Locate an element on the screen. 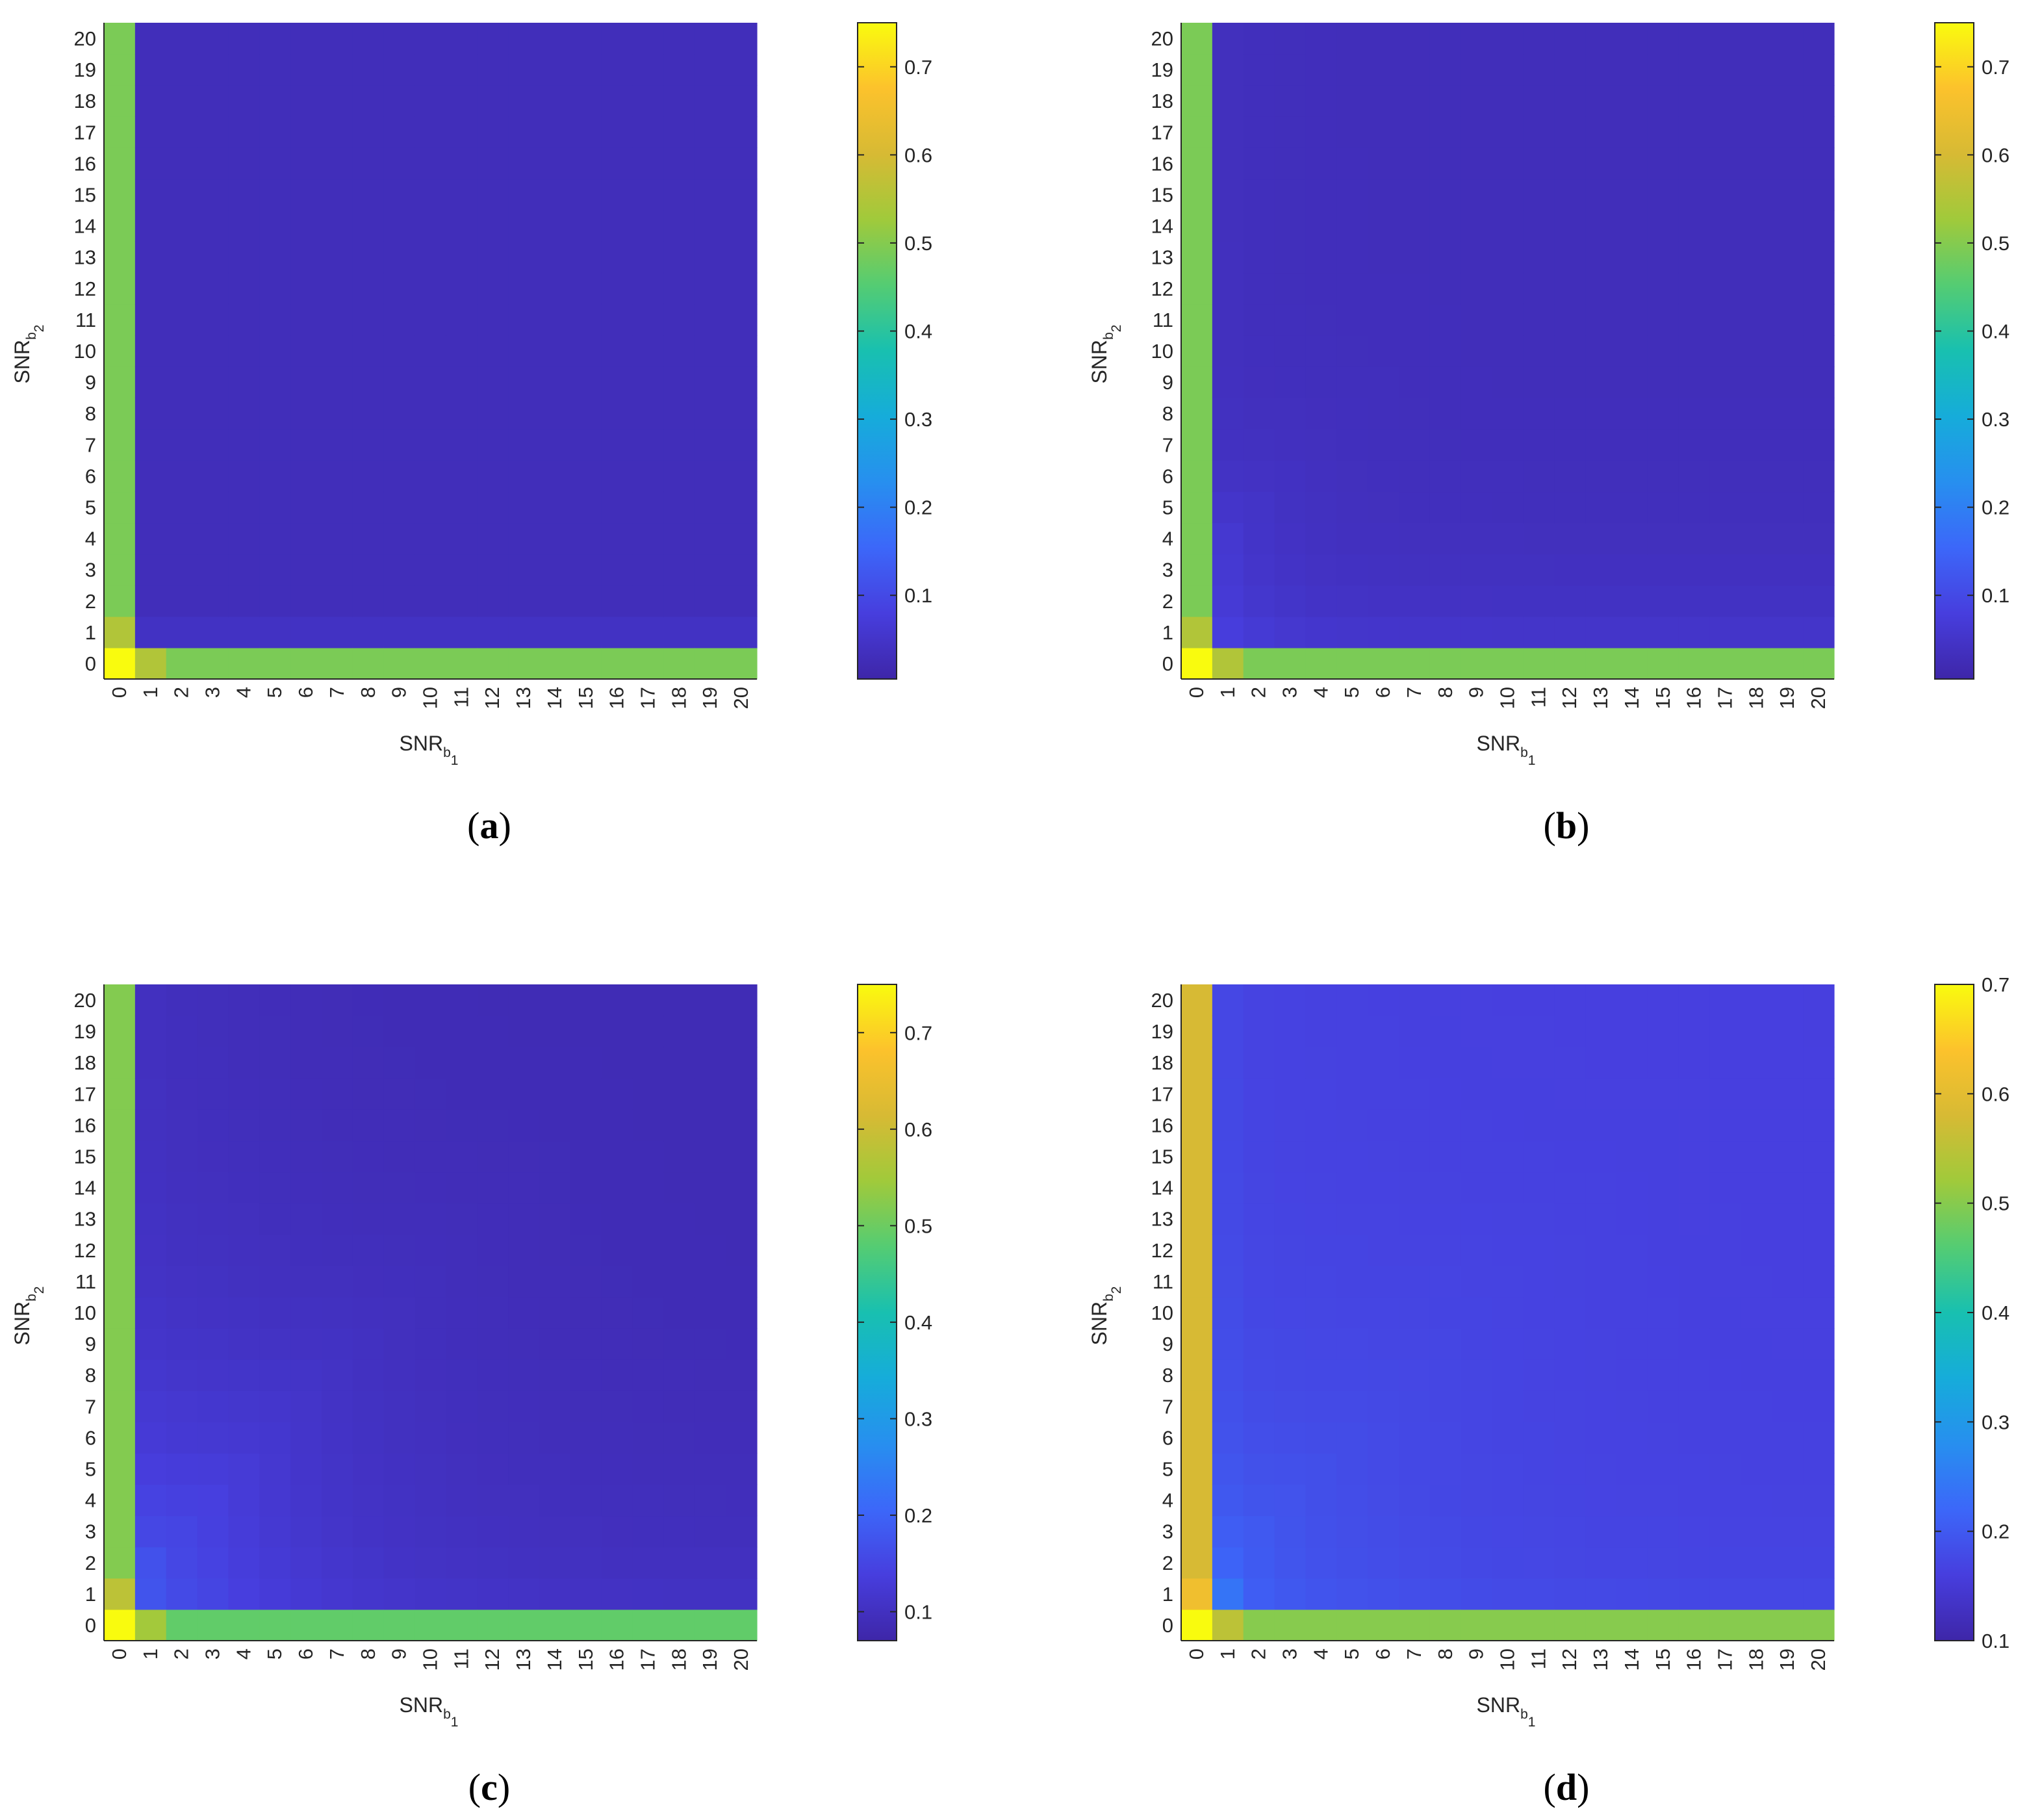 The image size is (2029, 1820). x-tick-label: 2 is located at coordinates (181, 692).